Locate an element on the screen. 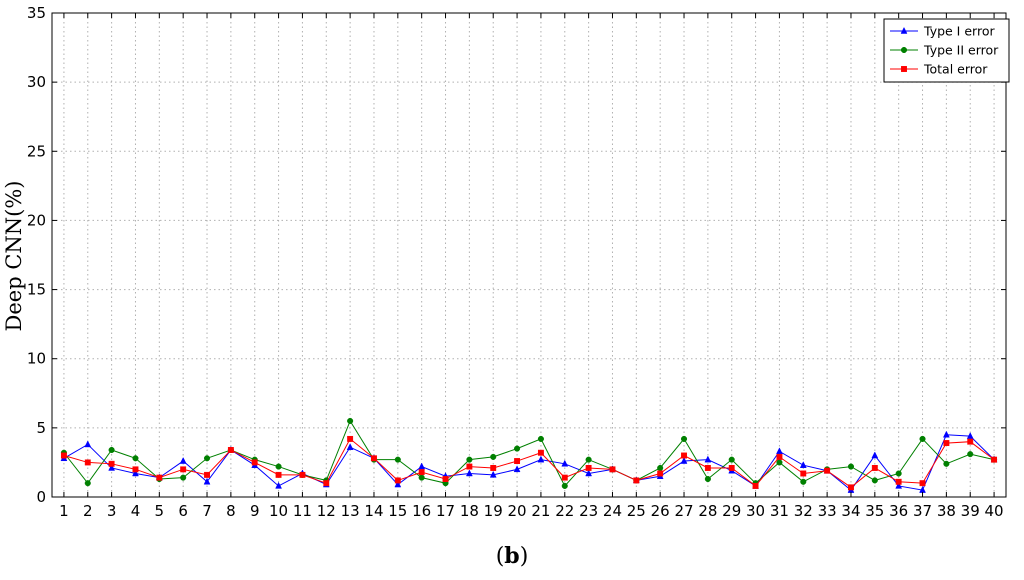  x-tick-label: 22 is located at coordinates (564, 511).